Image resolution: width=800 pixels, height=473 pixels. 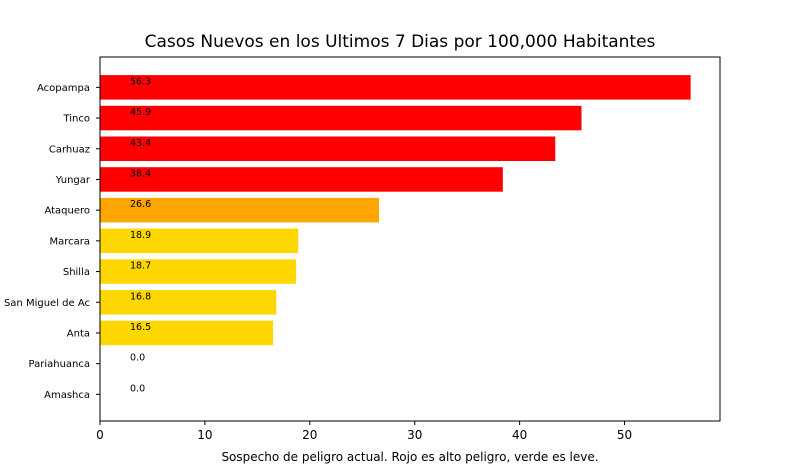 I want to click on bar-anta, so click(x=187, y=333).